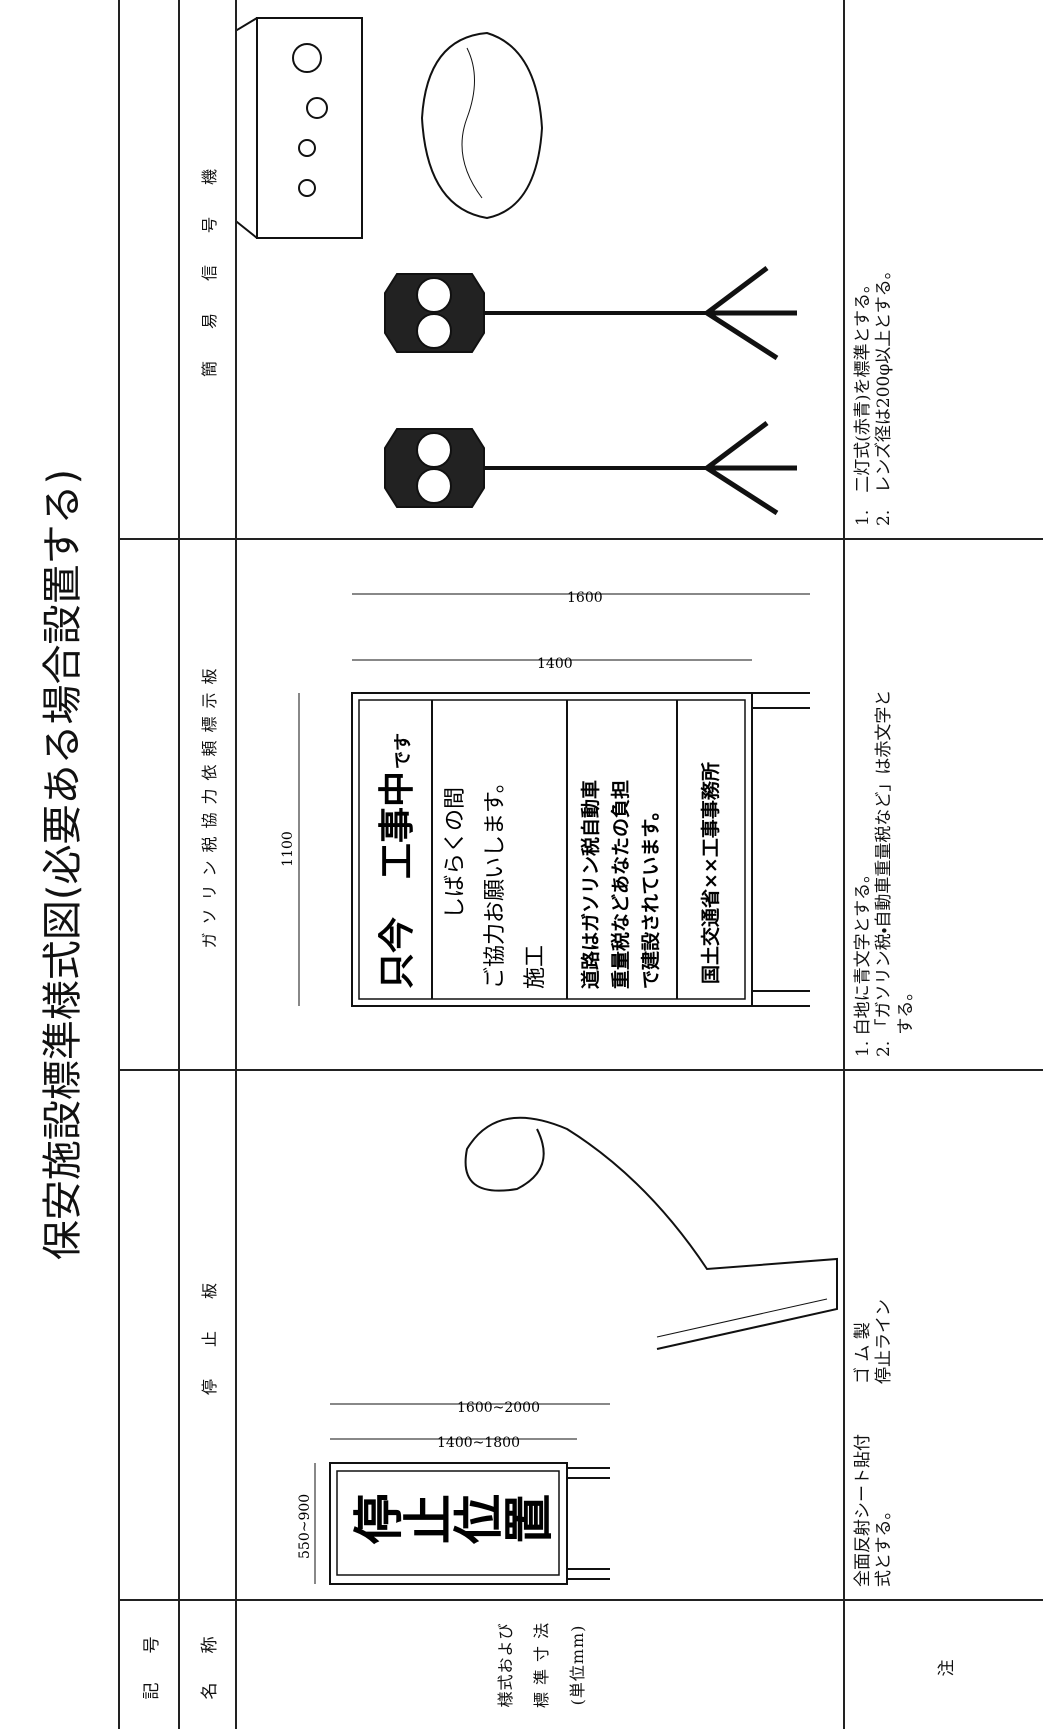 This screenshot has height=1729, width=1043. I want to click on notes: 1. 二灯式(赤青)を標準とする。 2. レンズ径は200φ以上とする。, so click(944, 269).